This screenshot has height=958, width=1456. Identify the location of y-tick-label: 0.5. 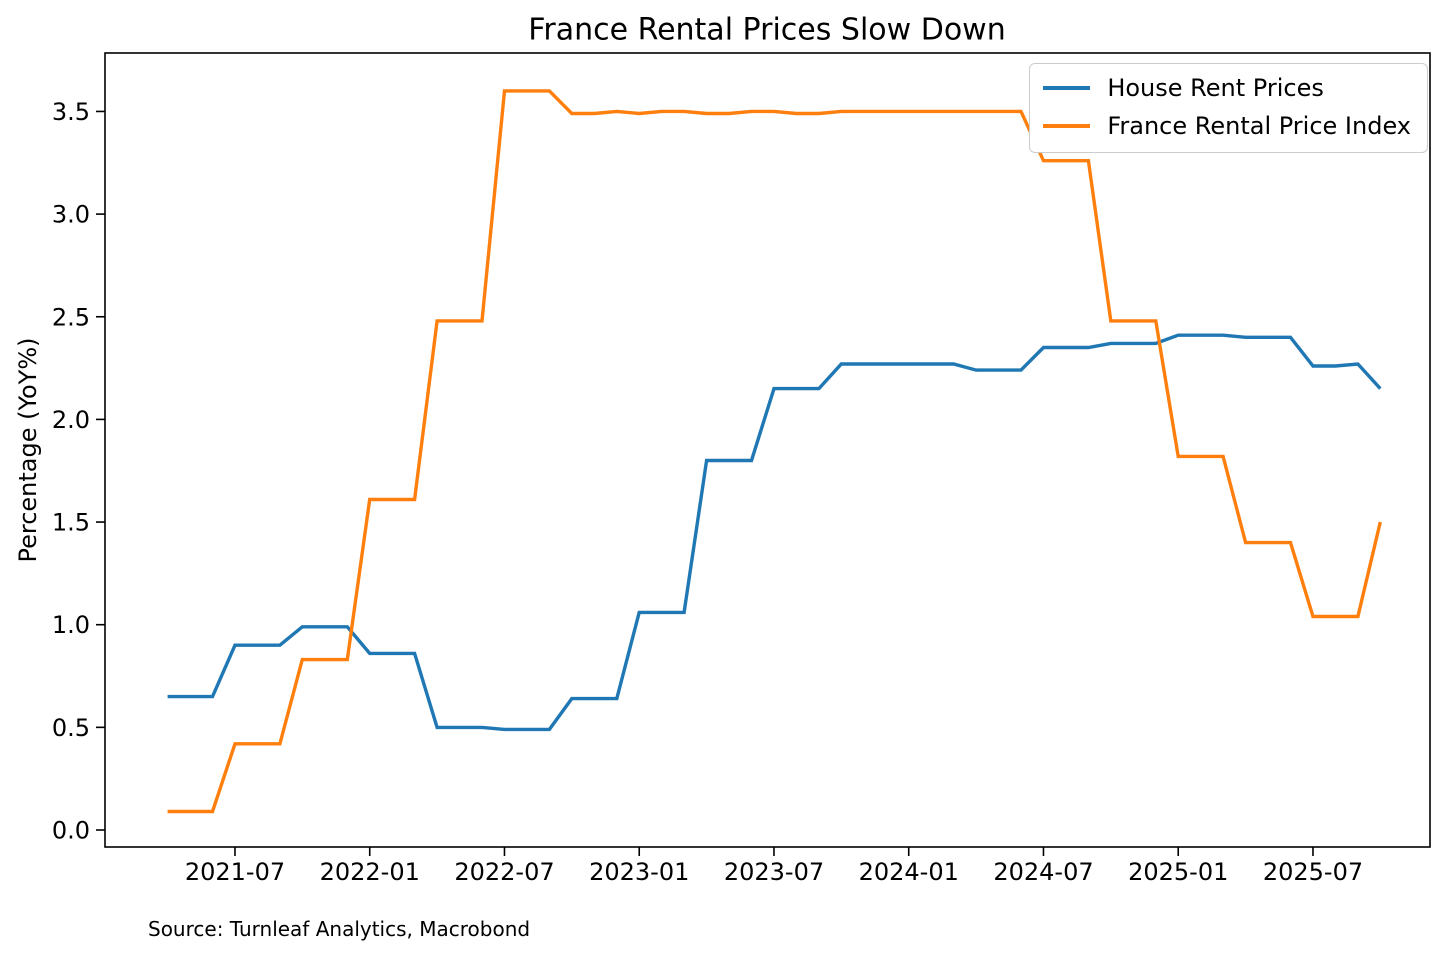
(71, 728).